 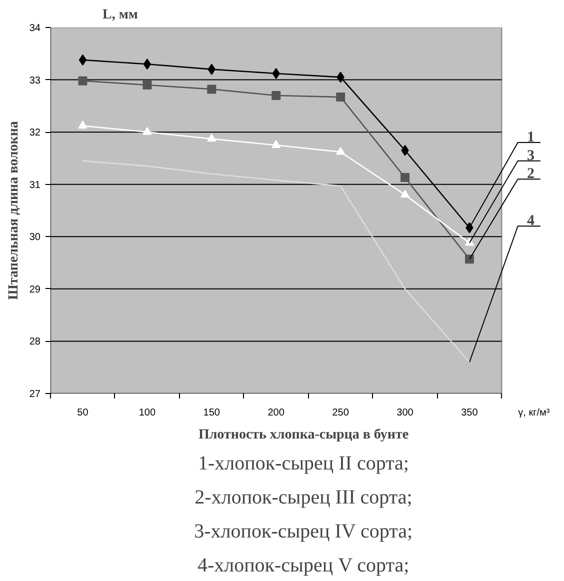 I want to click on y-tick-label: 27, so click(x=35, y=394).